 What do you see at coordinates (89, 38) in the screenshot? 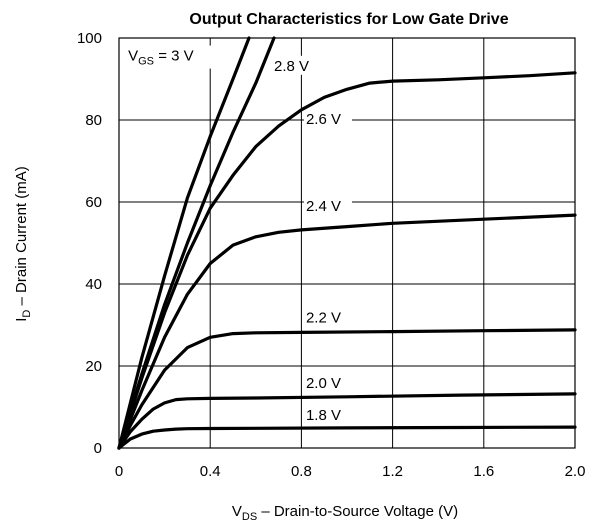
I see `y-tick-label: 100` at bounding box center [89, 38].